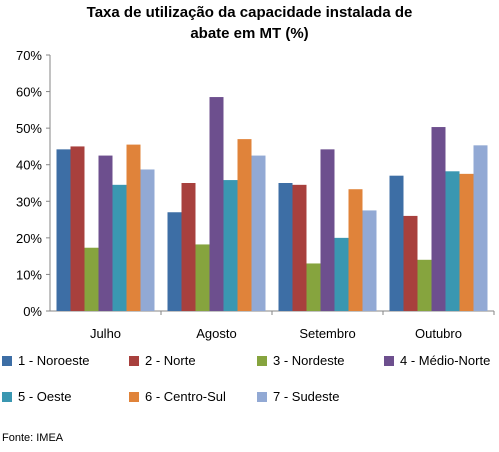 This screenshot has height=452, width=499. I want to click on legend-item: 4 - Médio-Norte, so click(437, 361).